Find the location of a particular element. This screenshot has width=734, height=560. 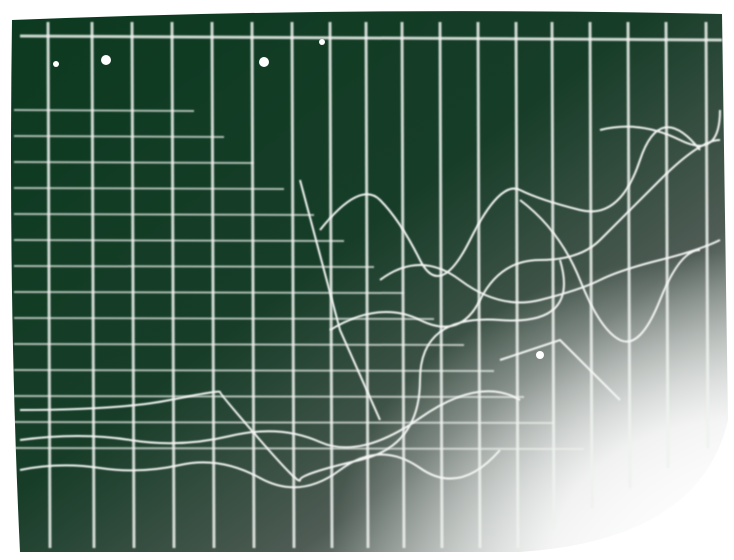

top-line is located at coordinates (371, 38).